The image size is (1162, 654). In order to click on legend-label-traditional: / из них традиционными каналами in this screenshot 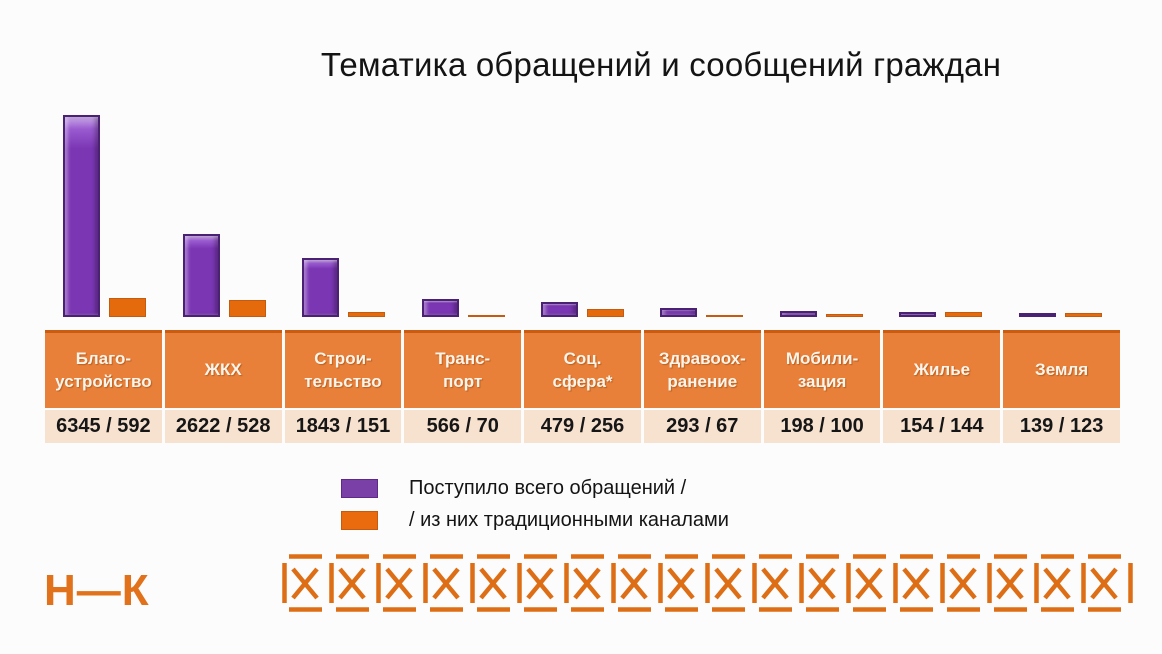, I will do `click(569, 519)`.